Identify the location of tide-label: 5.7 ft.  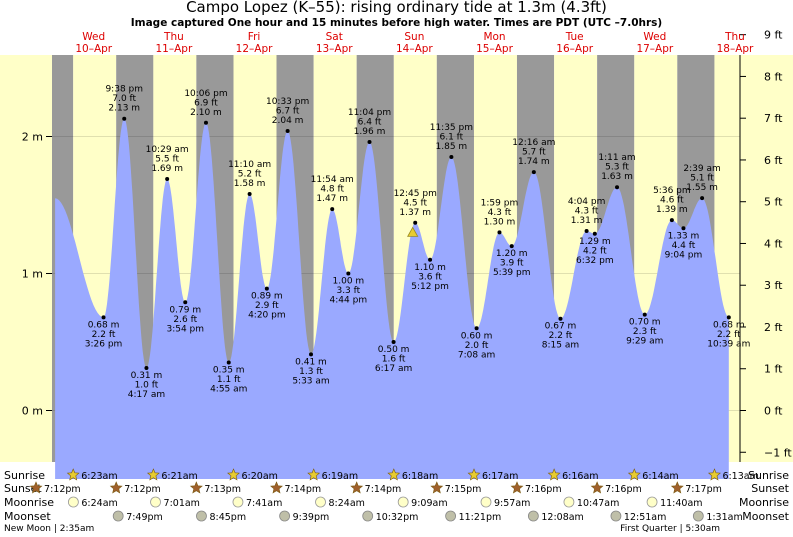
(534, 153).